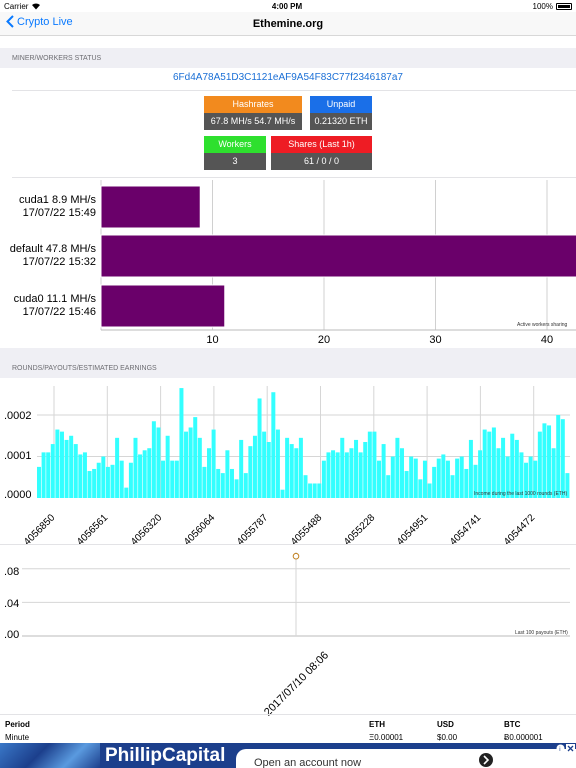 The width and height of the screenshot is (576, 768). I want to click on unpaid-label: Unpaid, so click(341, 104).